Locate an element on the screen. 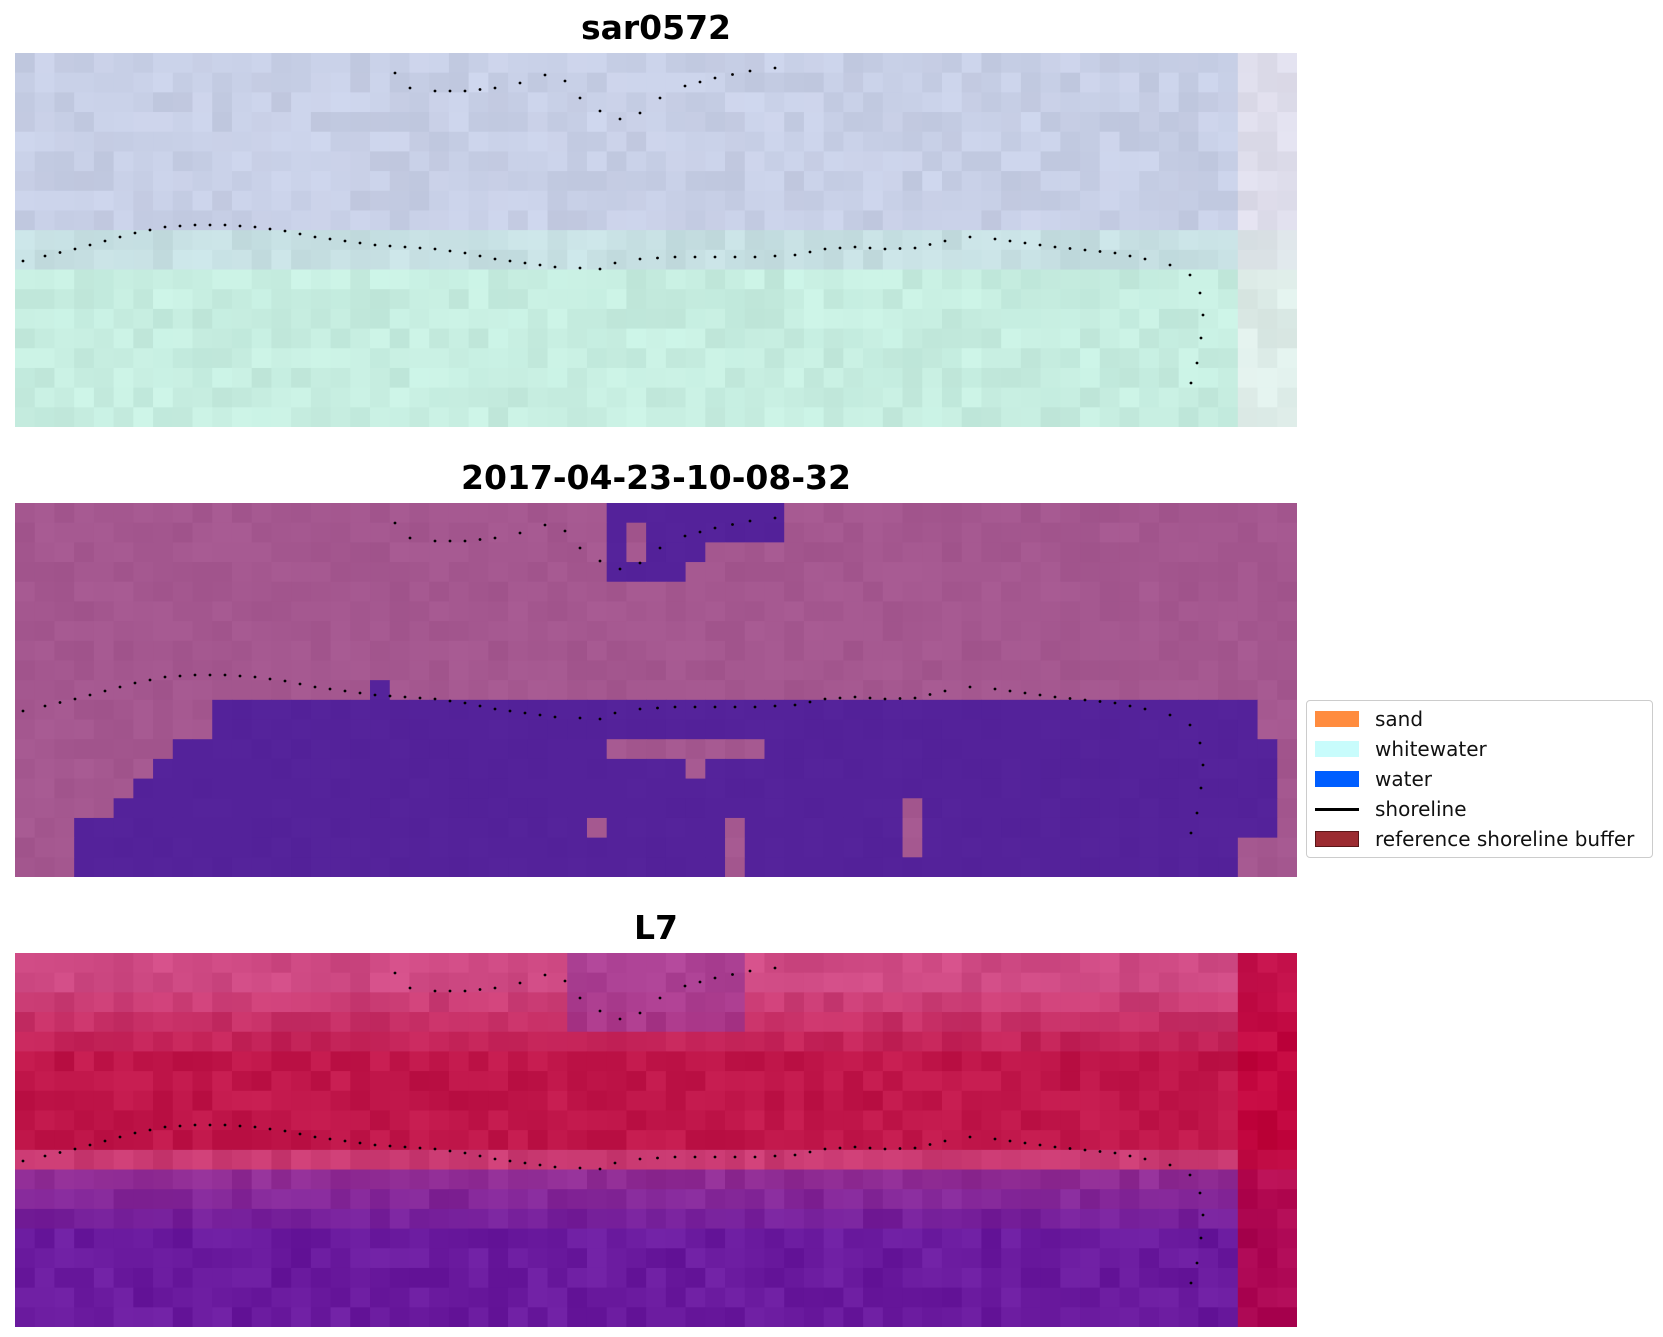 Image resolution: width=1663 pixels, height=1337 pixels. legend-swatch-whitewater is located at coordinates (1337, 749).